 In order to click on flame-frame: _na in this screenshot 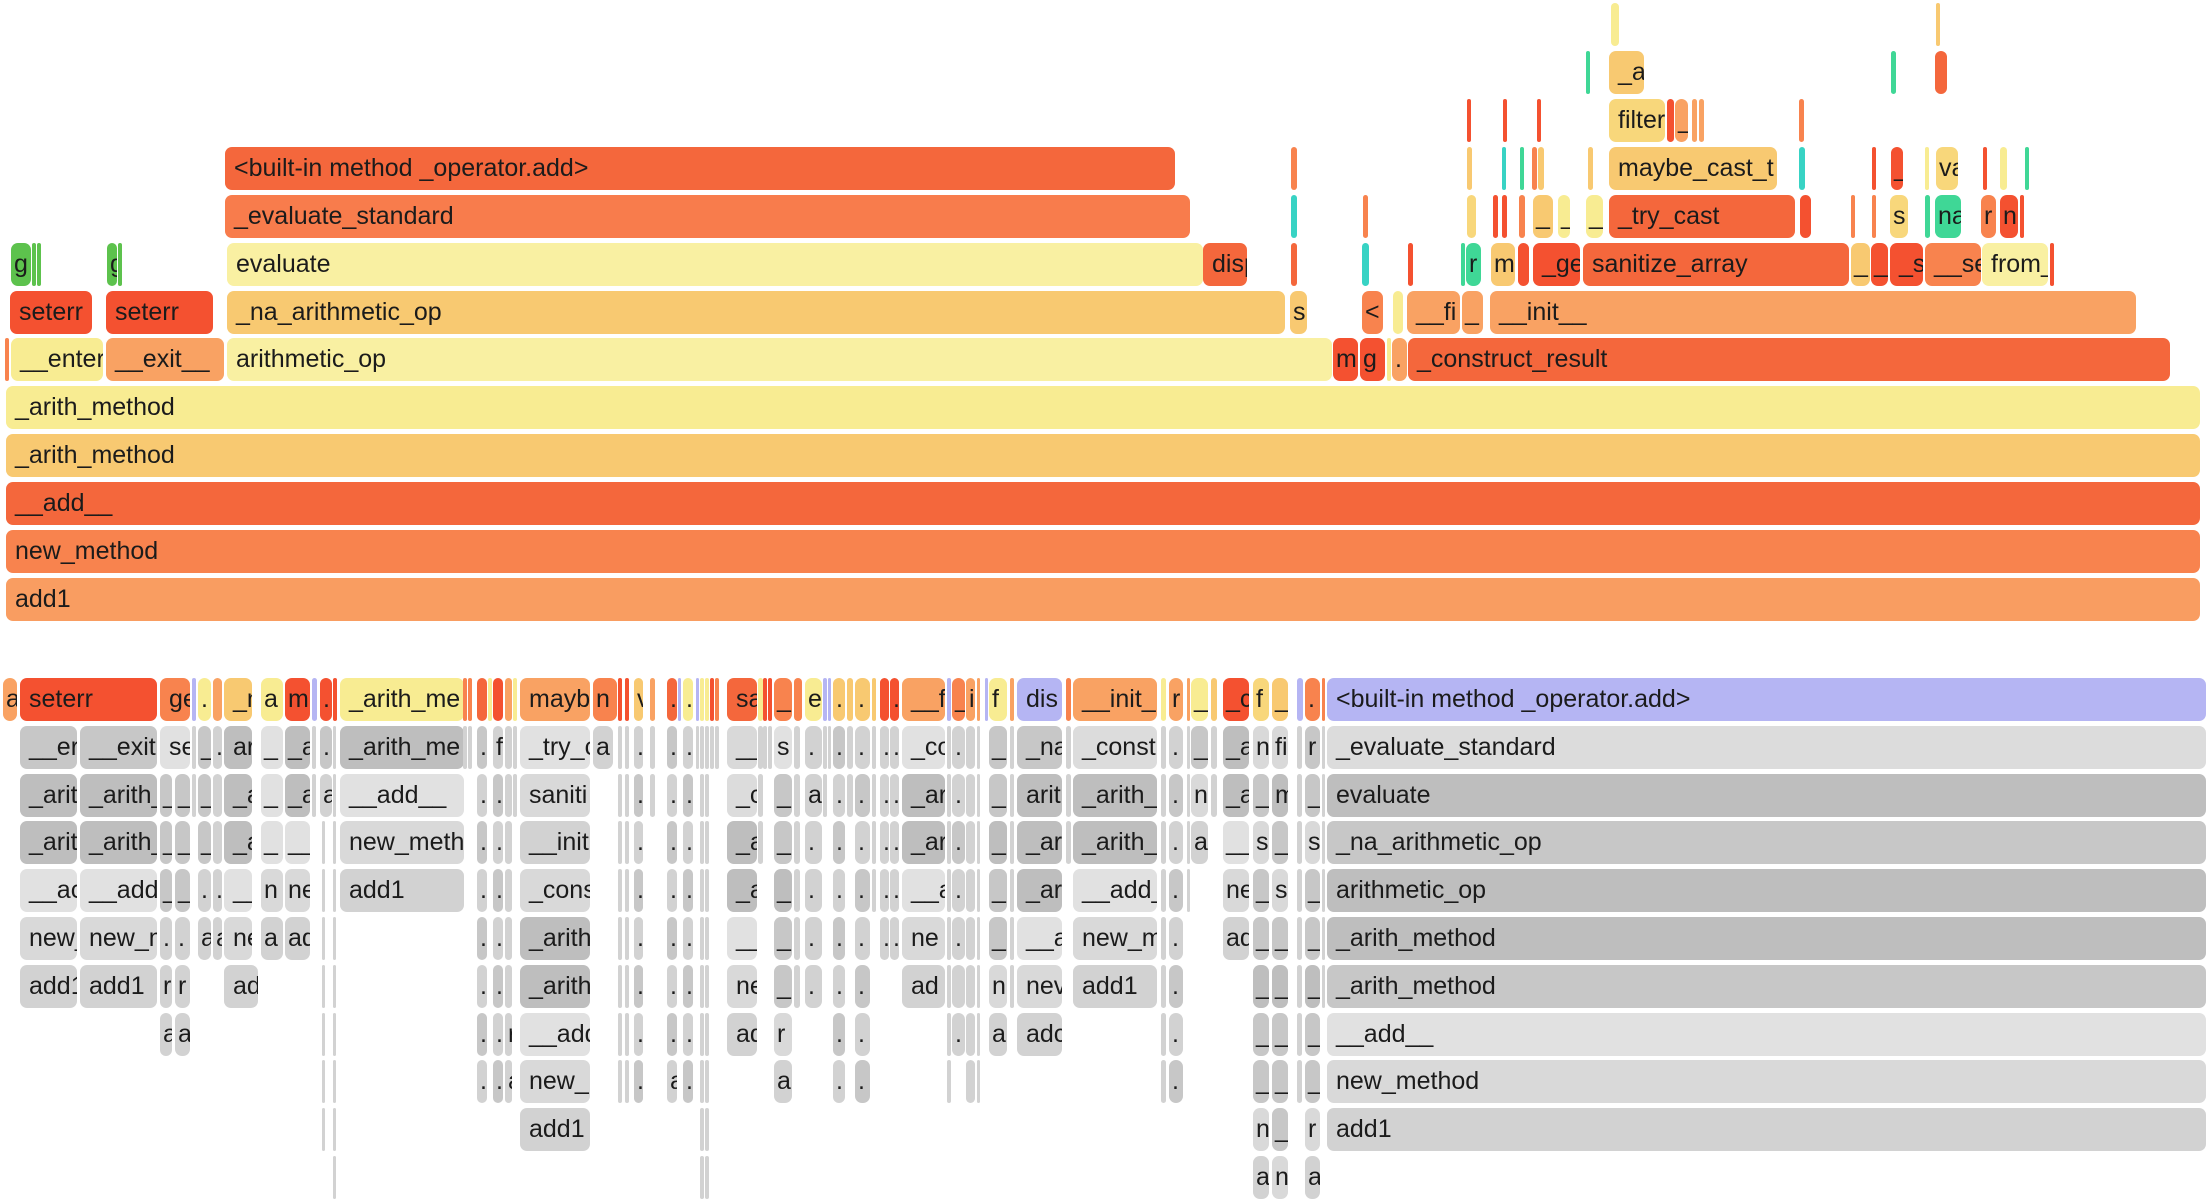, I will do `click(1039, 747)`.